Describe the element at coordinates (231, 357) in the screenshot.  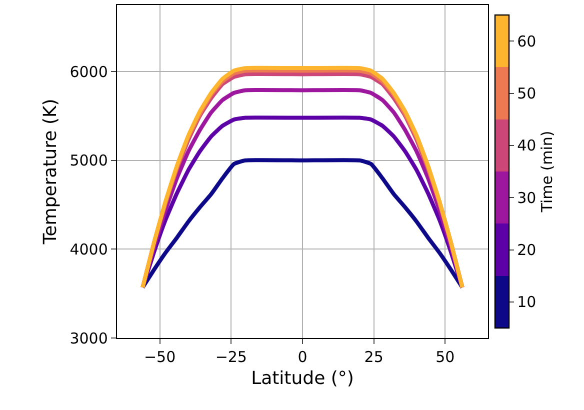
I see `x-tick-label: −25` at that location.